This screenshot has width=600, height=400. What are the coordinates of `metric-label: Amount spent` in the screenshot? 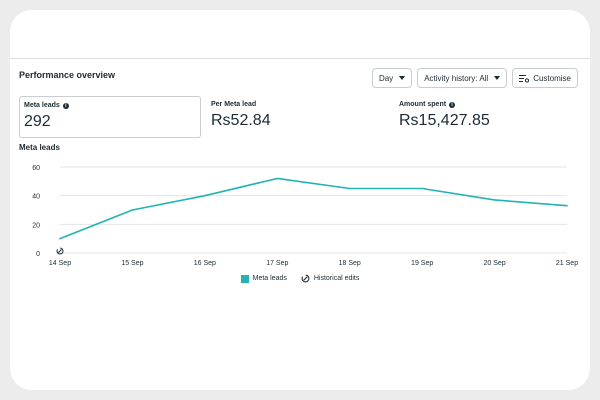 It's located at (423, 104).